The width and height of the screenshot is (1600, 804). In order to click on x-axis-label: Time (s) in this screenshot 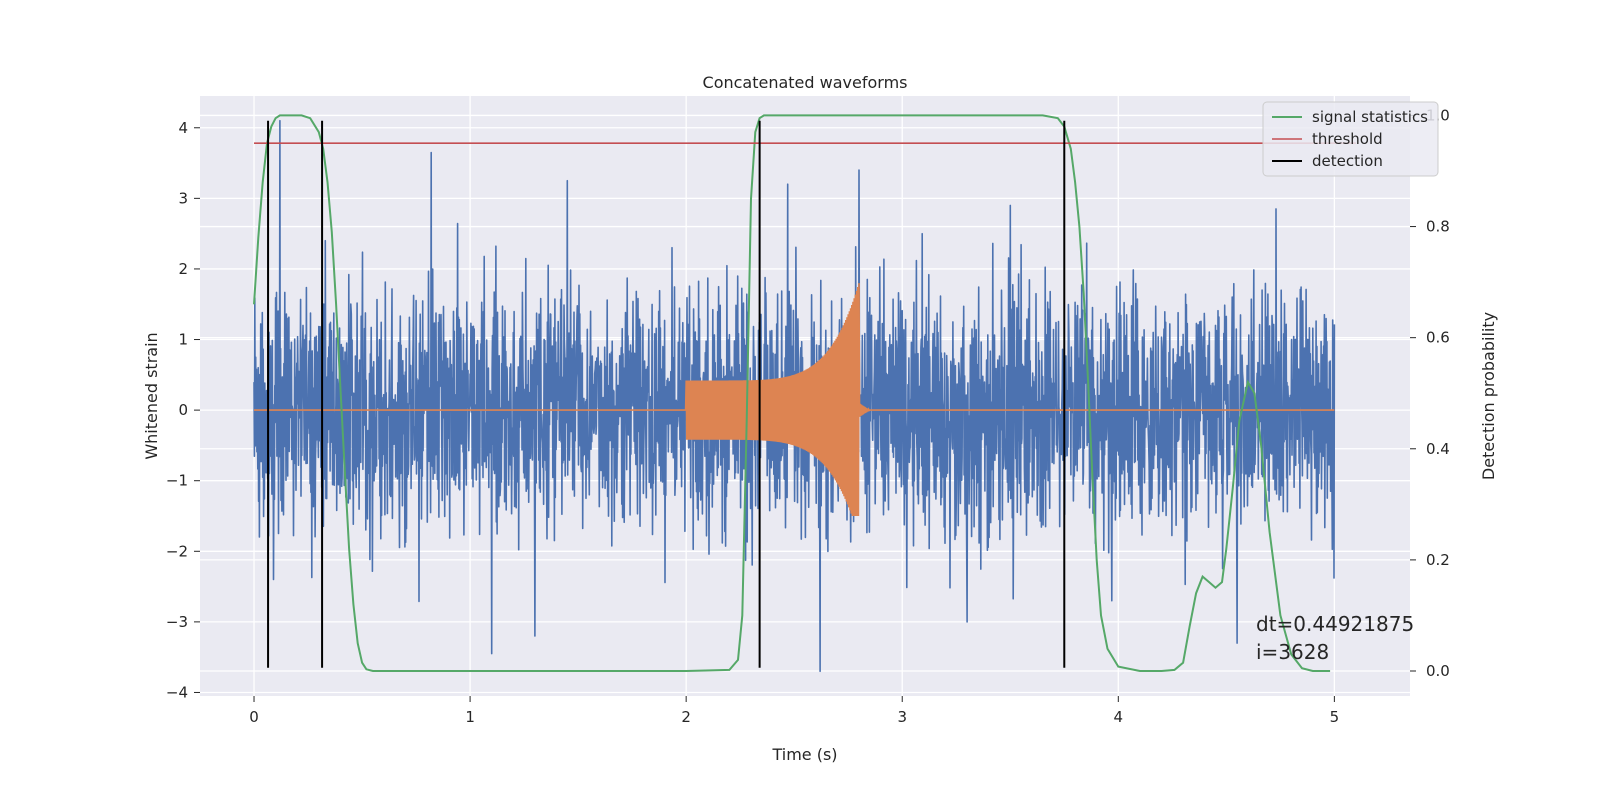, I will do `click(804, 754)`.